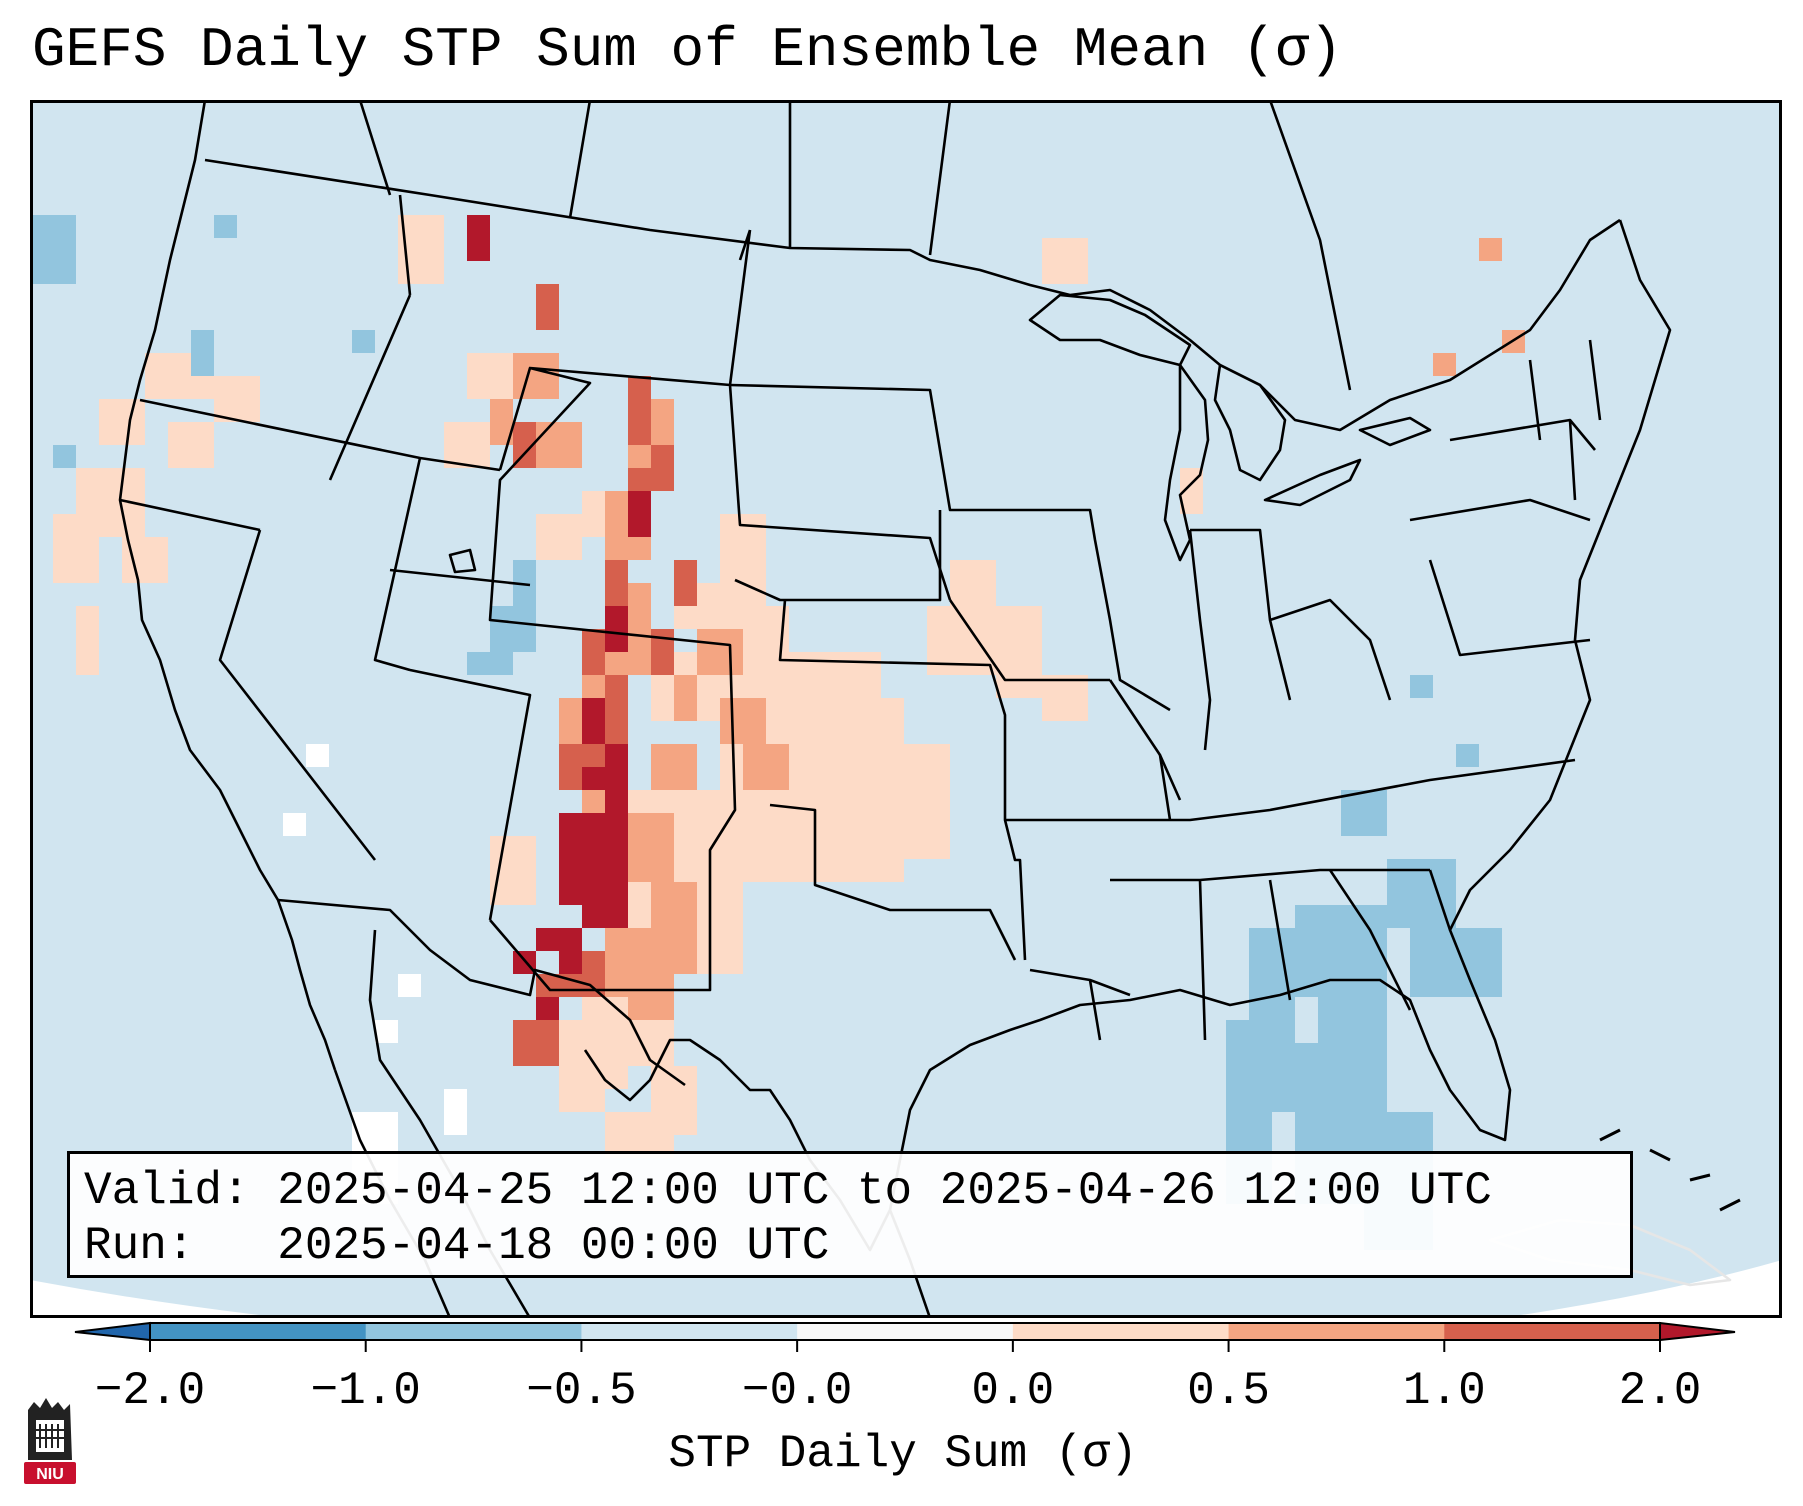  Describe the element at coordinates (581, 1391) in the screenshot. I see `colorbar-tick-label: −0.5` at that location.